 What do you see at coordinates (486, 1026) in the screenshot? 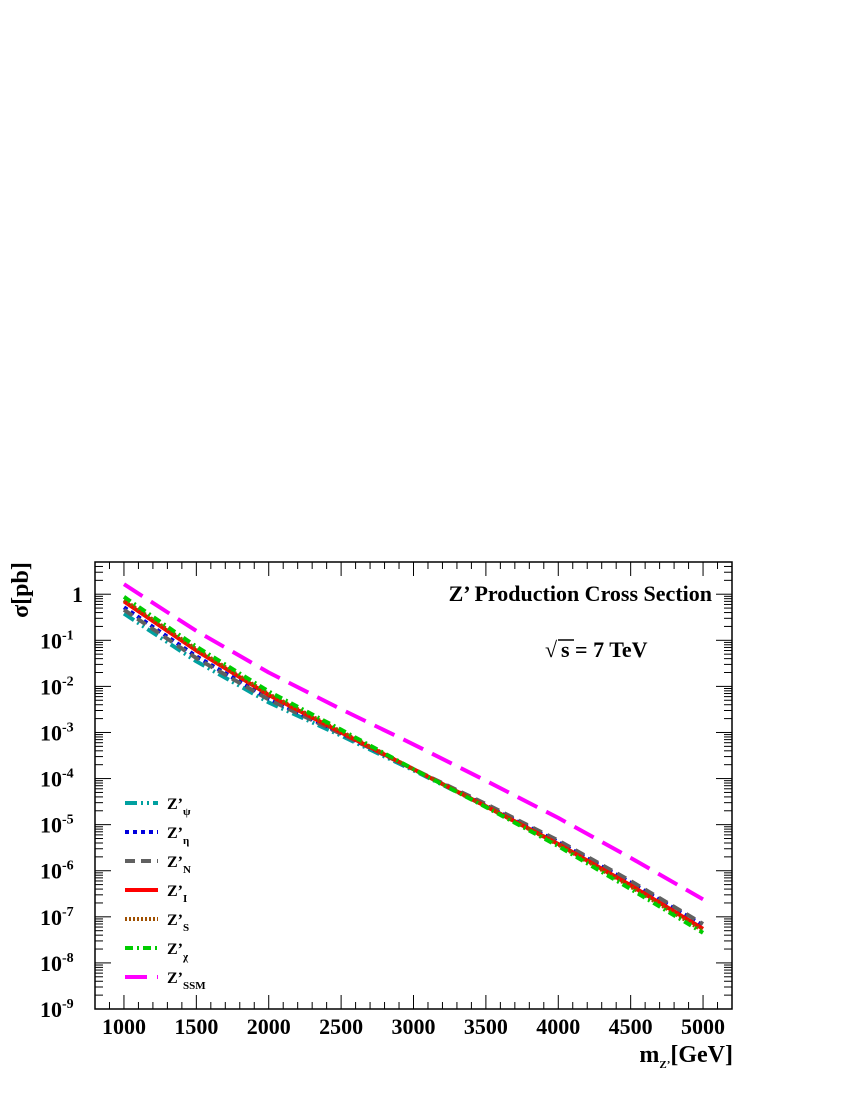
I see `x-tick-label: 3500` at bounding box center [486, 1026].